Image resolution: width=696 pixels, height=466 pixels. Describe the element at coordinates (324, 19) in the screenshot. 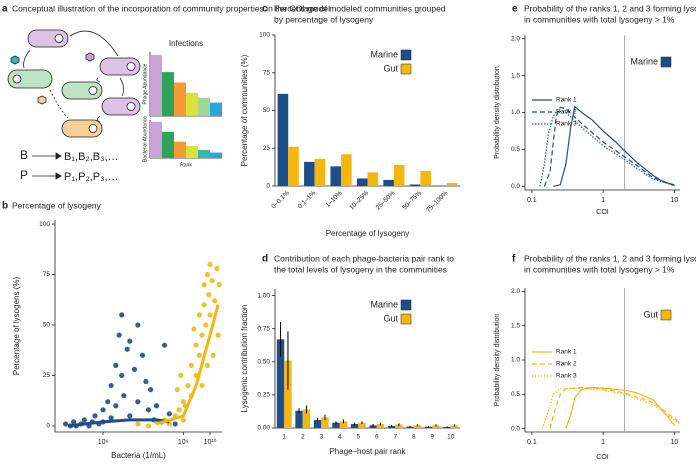

I see `chart-title: by percentage of lysogeny` at that location.